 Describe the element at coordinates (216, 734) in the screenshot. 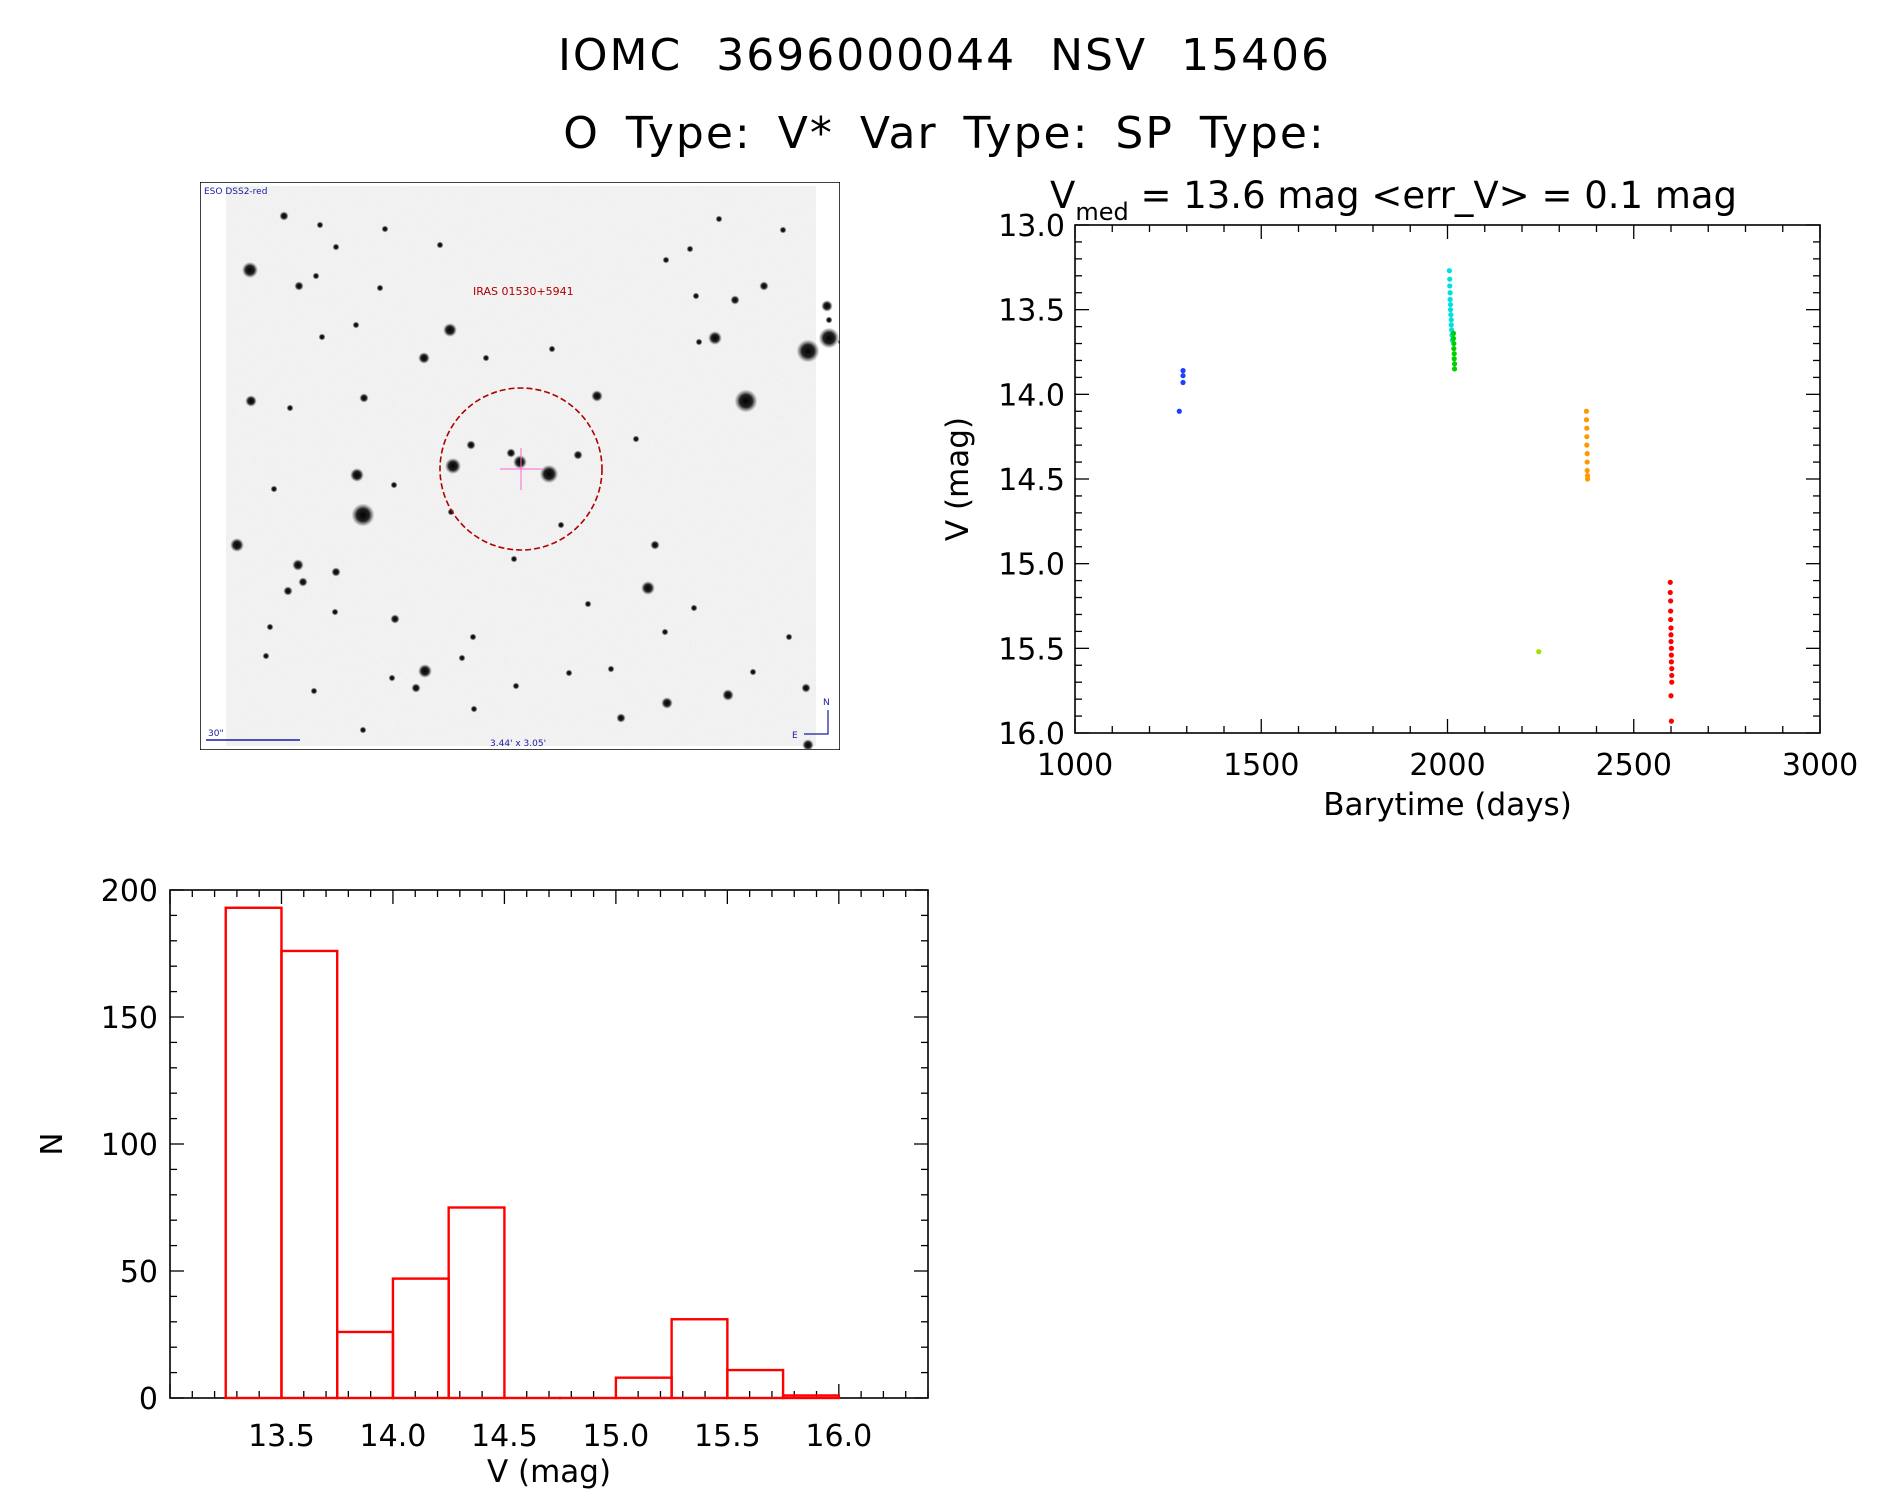

I see `scale-label: 30"` at that location.